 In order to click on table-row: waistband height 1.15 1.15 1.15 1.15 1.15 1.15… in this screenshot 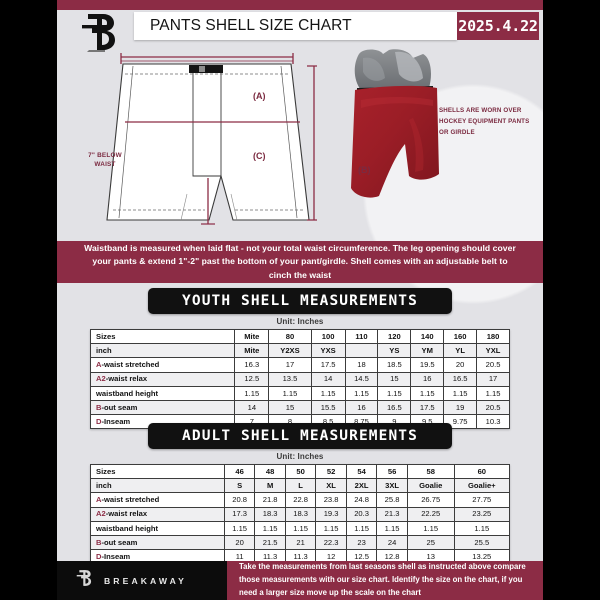, I will do `click(300, 528)`.